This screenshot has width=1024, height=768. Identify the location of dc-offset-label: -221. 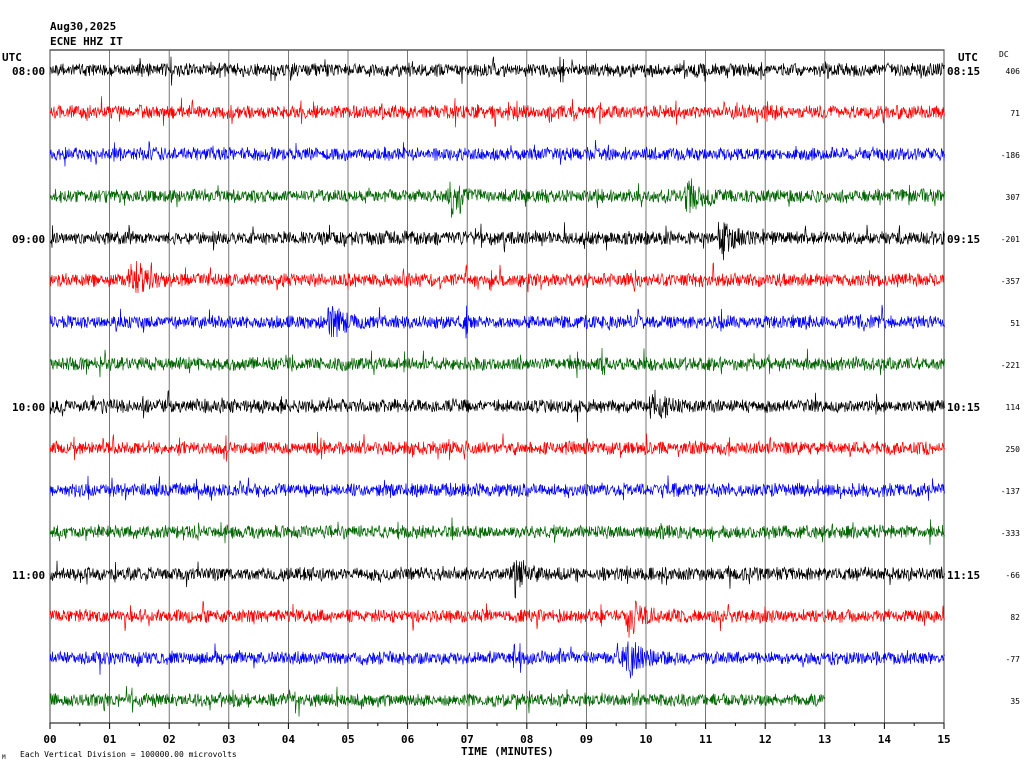
(1010, 365).